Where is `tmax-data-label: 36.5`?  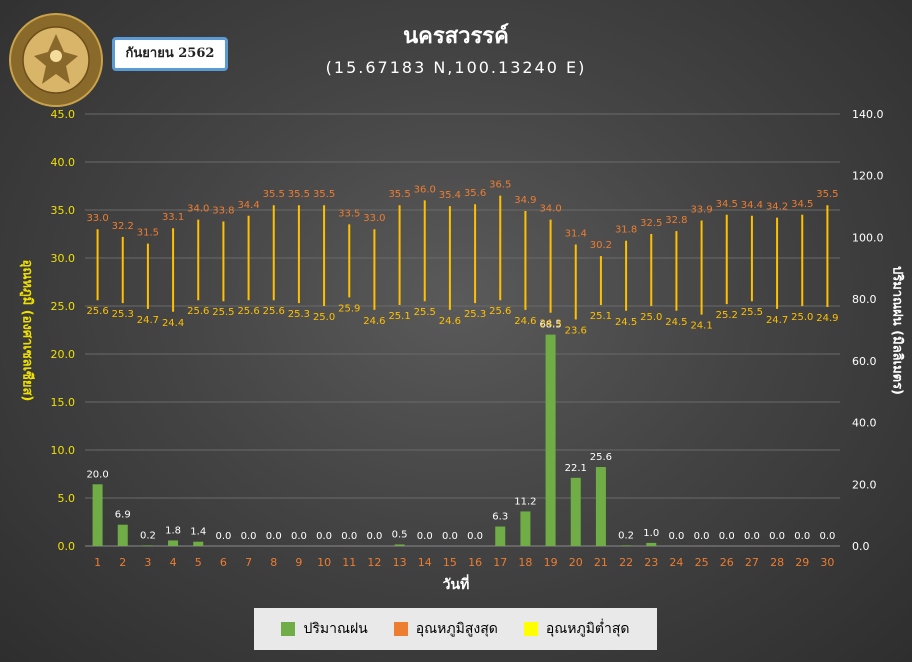
tmax-data-label: 36.5 is located at coordinates (500, 185).